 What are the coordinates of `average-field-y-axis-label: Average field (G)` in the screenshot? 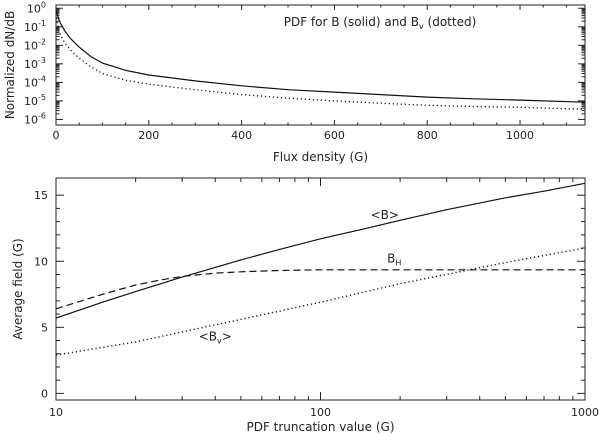 It's located at (18, 288).